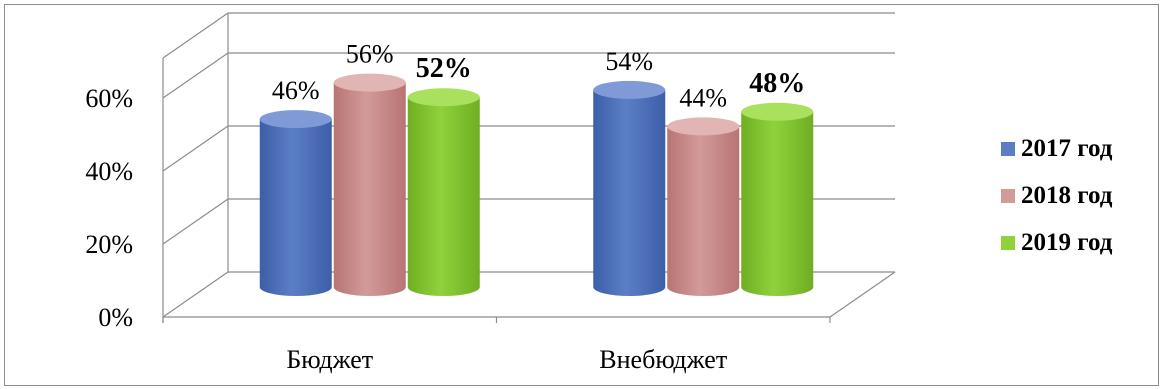  Describe the element at coordinates (629, 61) in the screenshot. I see `data-label: 54%` at that location.